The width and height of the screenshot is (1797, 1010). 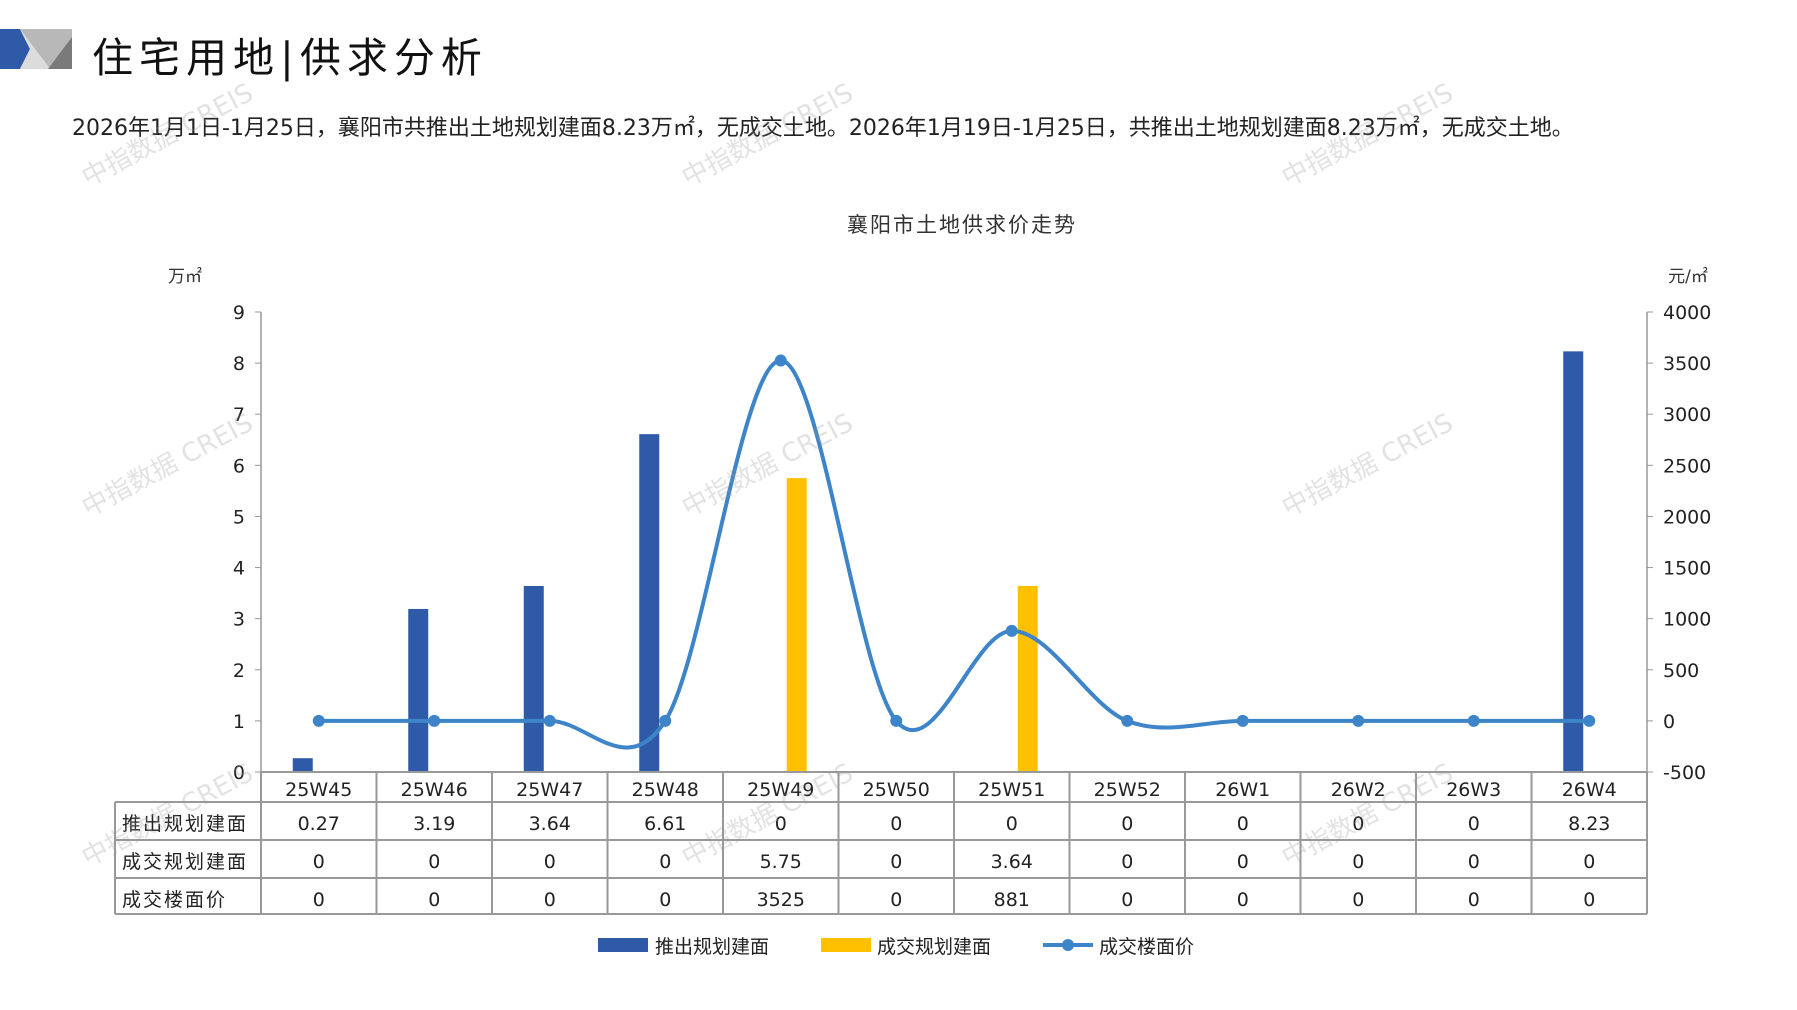 What do you see at coordinates (1684, 773) in the screenshot?
I see `right-tick-label: -500` at bounding box center [1684, 773].